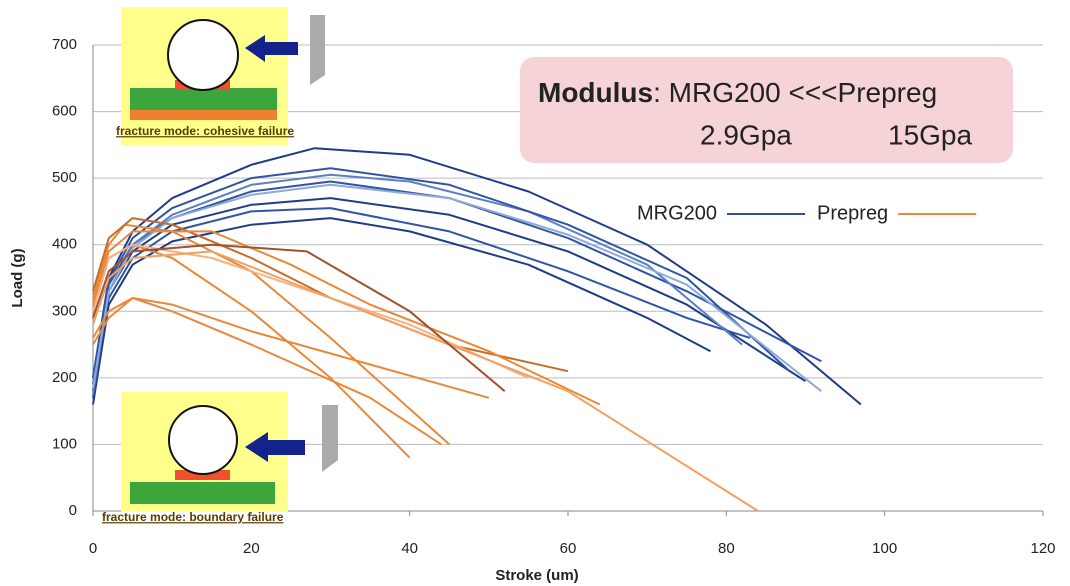 The image size is (1070, 586). What do you see at coordinates (852, 213) in the screenshot?
I see `legend-label: Prepreg` at bounding box center [852, 213].